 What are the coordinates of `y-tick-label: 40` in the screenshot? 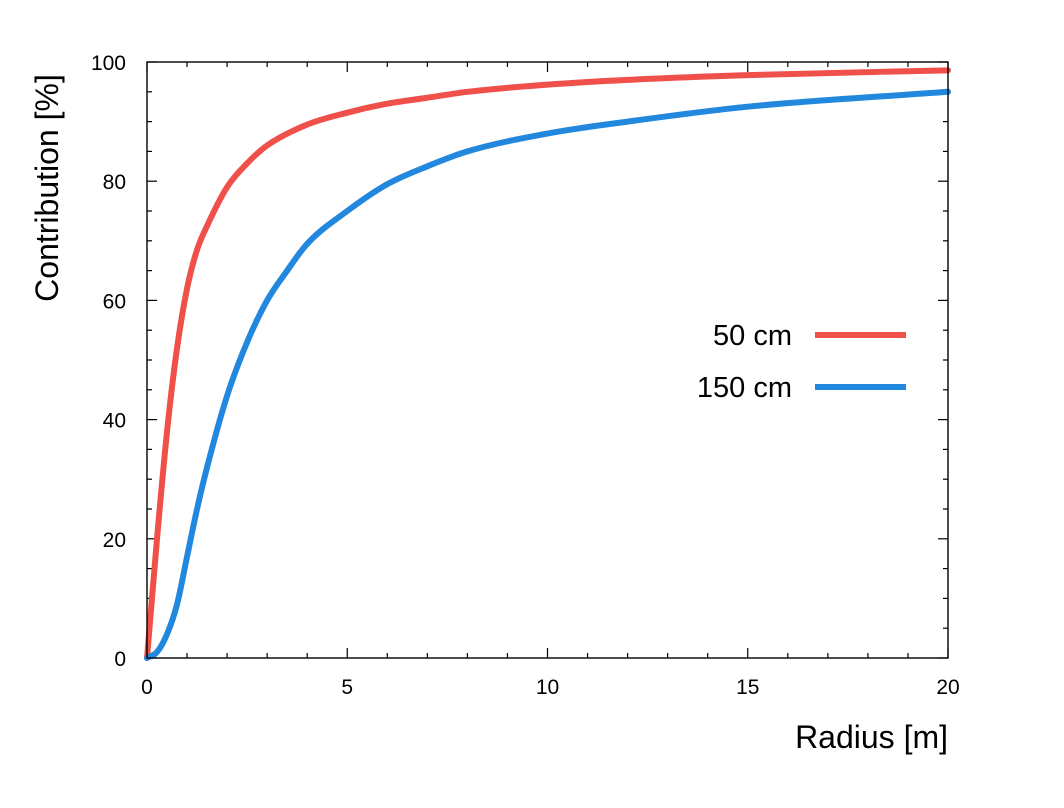 It's located at (114, 421).